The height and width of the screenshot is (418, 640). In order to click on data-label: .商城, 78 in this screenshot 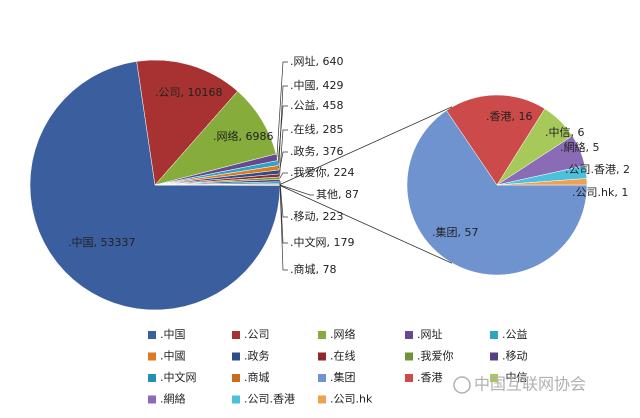, I will do `click(313, 269)`.